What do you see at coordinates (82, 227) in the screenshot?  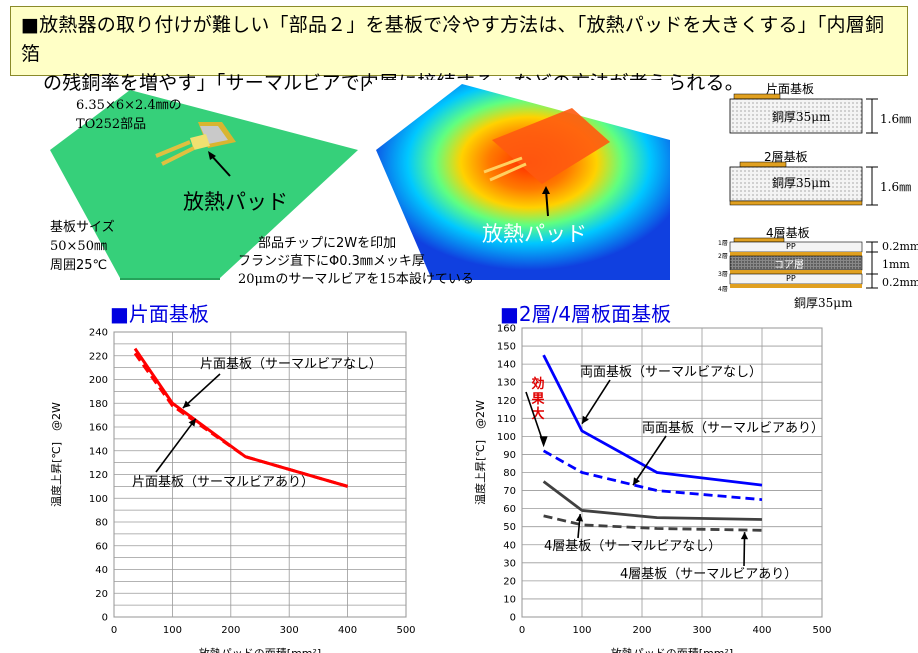 I see `board-size-title: 基板サイズ` at bounding box center [82, 227].